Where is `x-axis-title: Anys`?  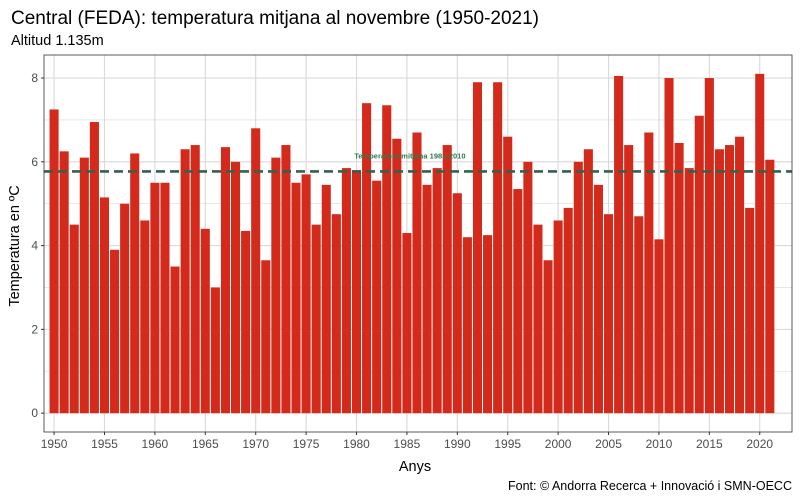
x-axis-title: Anys is located at coordinates (415, 467).